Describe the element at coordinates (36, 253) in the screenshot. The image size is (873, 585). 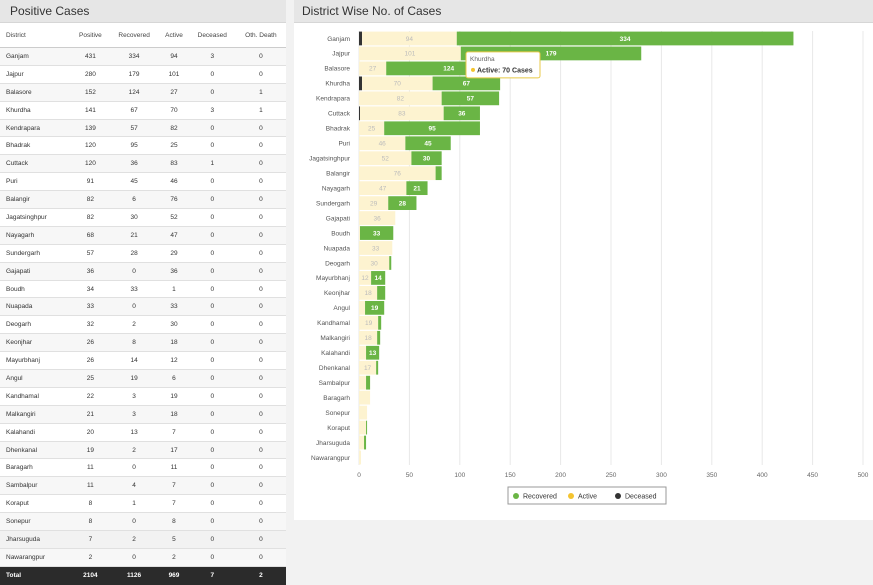
I see `table-cell: Sundergarh` at that location.